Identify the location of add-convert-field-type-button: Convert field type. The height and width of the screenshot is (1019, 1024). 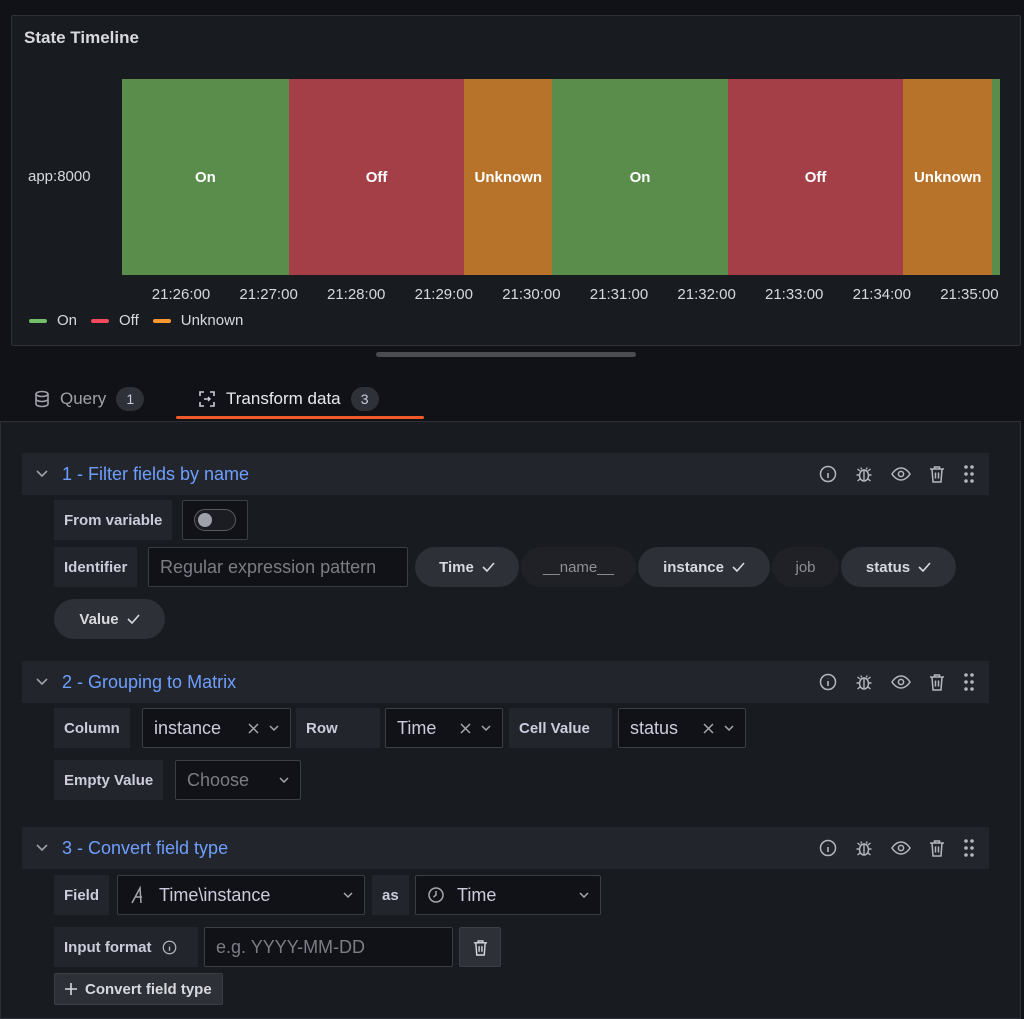
(138, 989).